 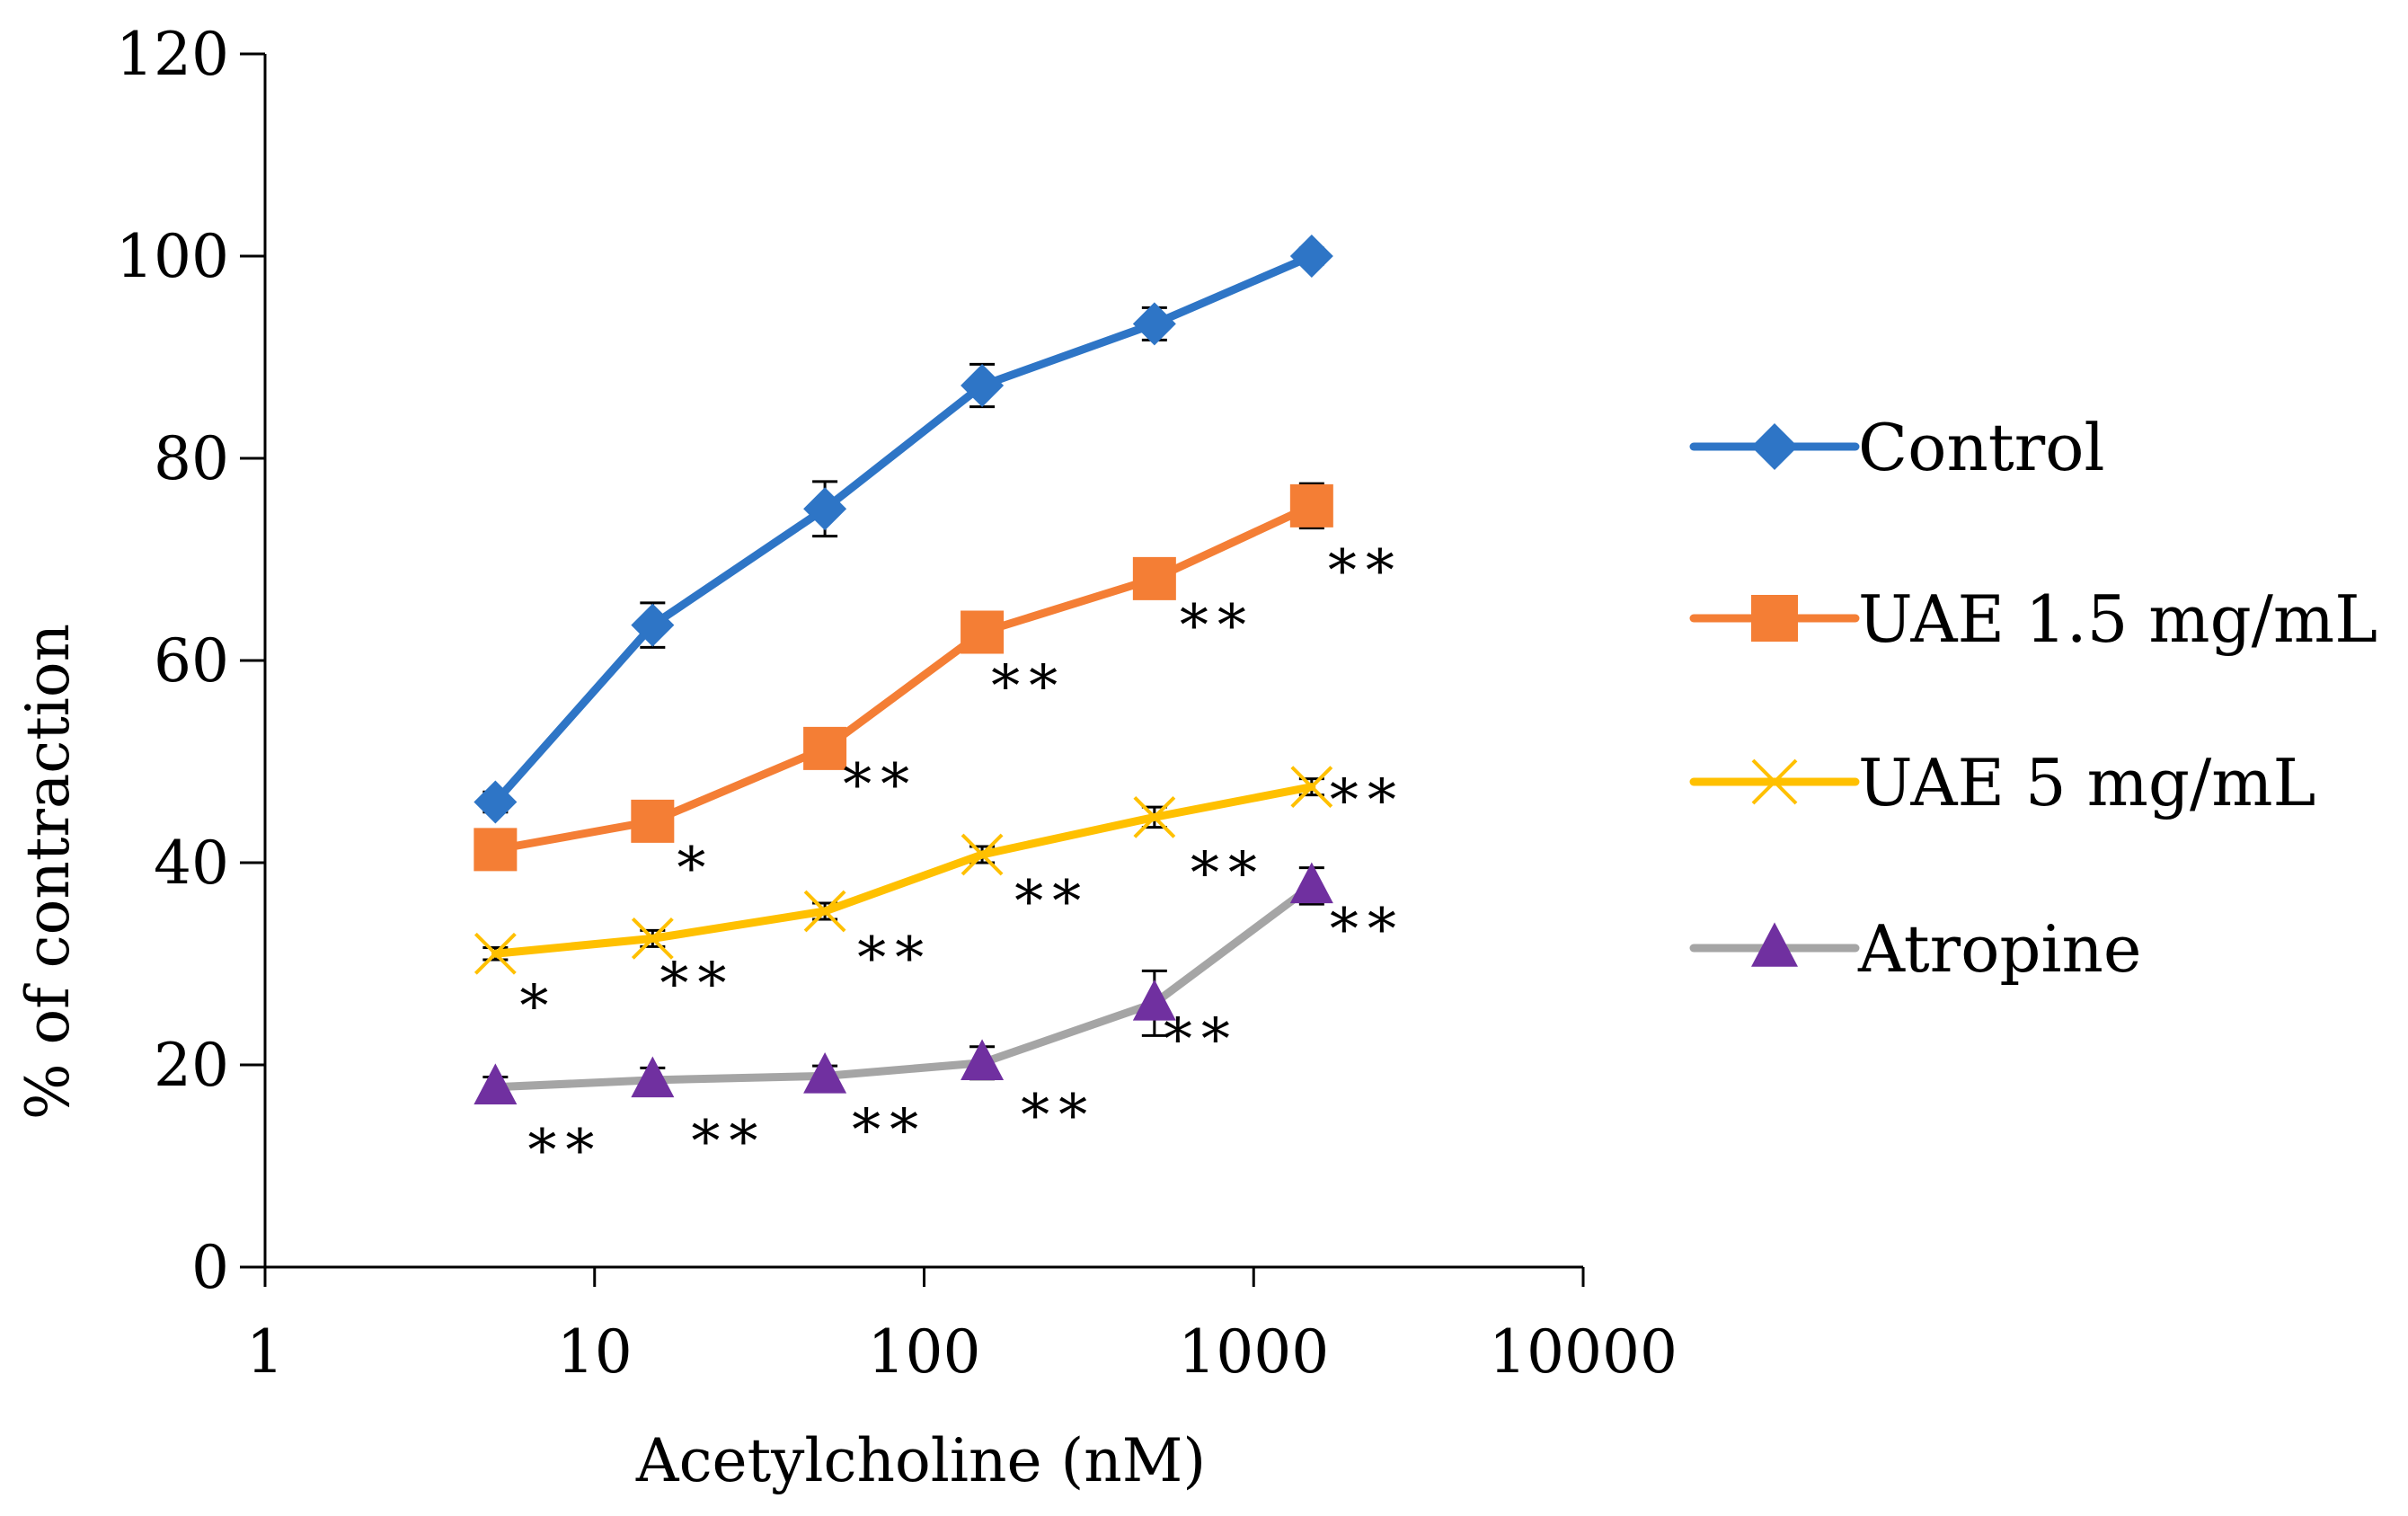 I want to click on y-tick-label: 100, so click(x=172, y=257).